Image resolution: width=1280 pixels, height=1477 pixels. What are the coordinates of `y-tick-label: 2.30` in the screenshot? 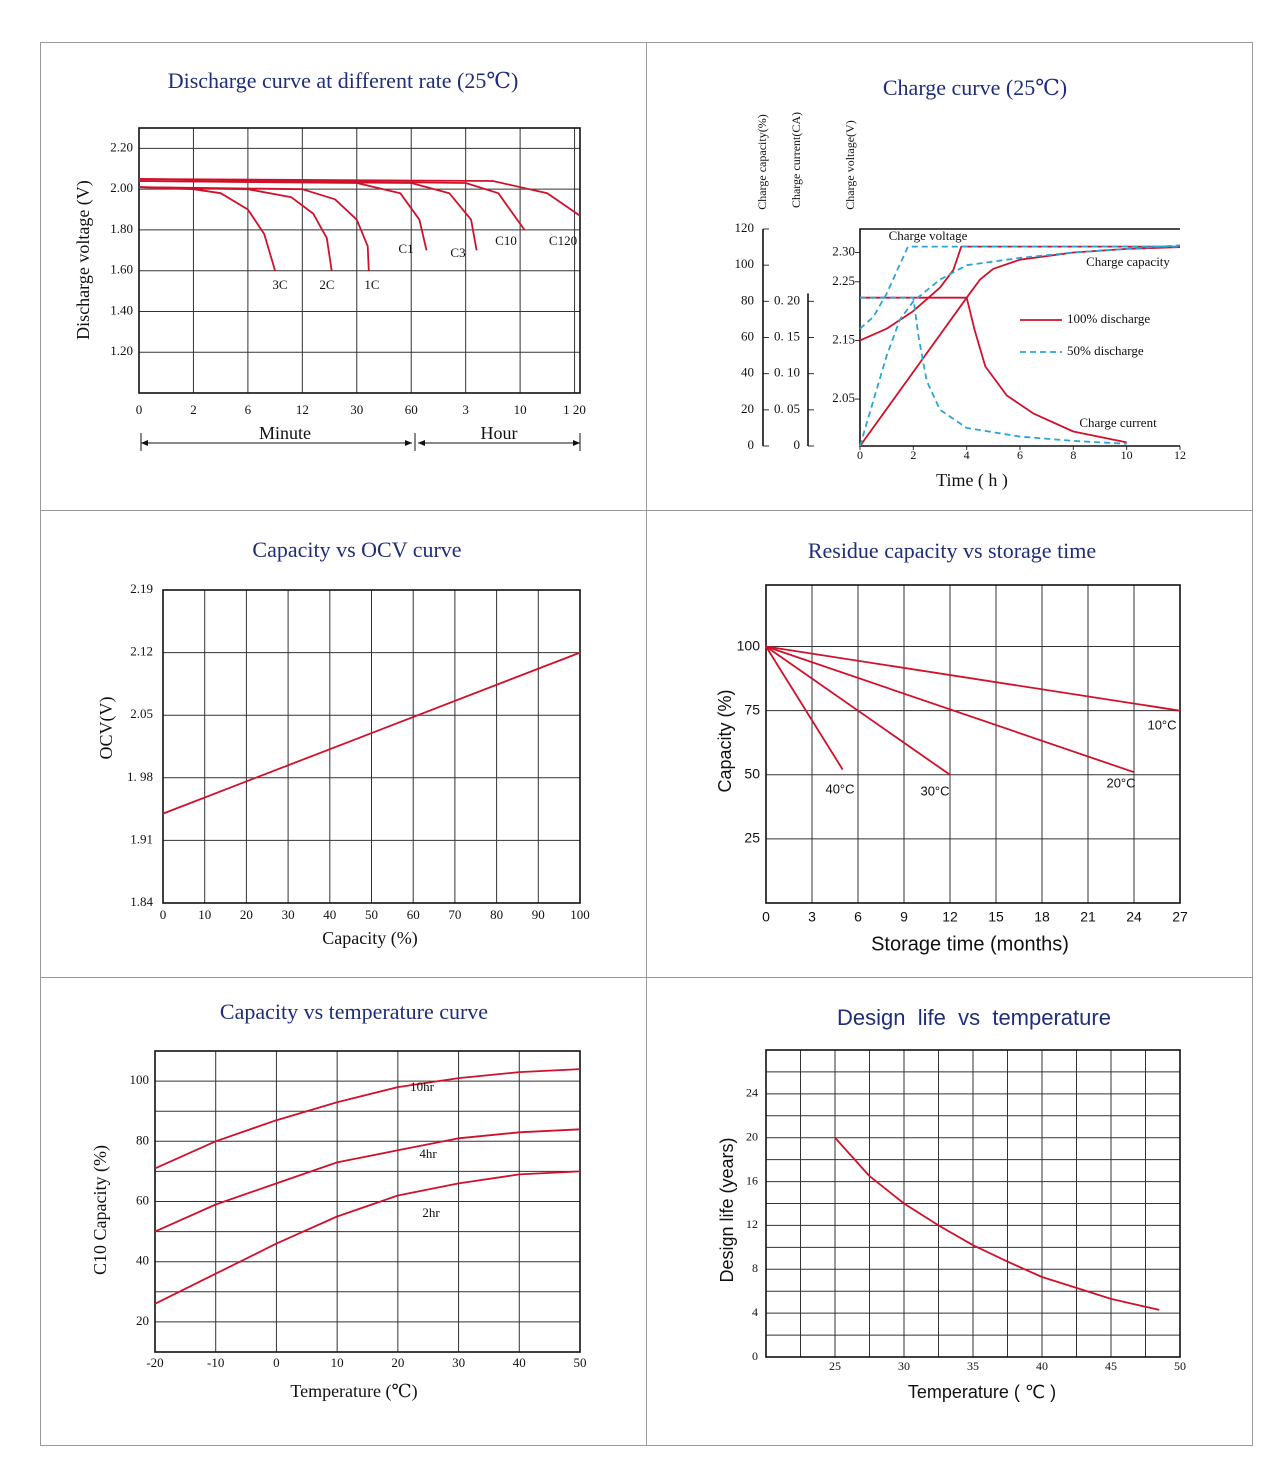 It's located at (843, 250).